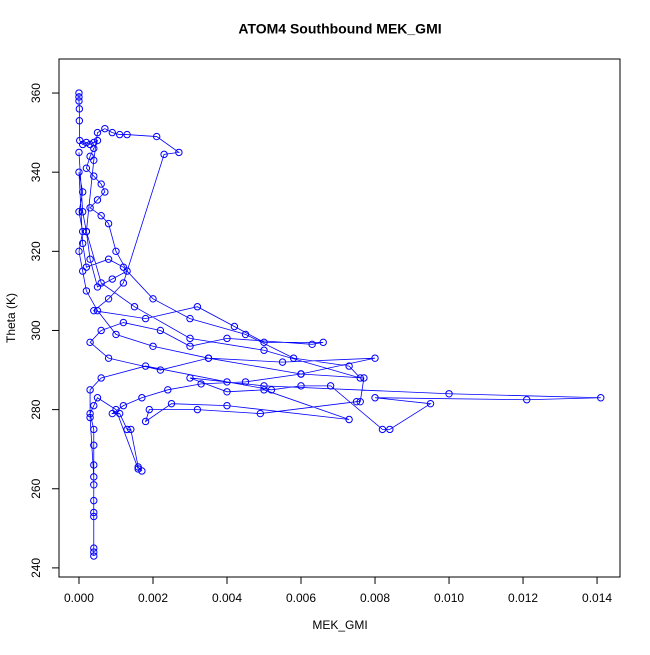 Image resolution: width=650 pixels, height=655 pixels. Describe the element at coordinates (36, 172) in the screenshot. I see `y-tick-label: 340` at that location.